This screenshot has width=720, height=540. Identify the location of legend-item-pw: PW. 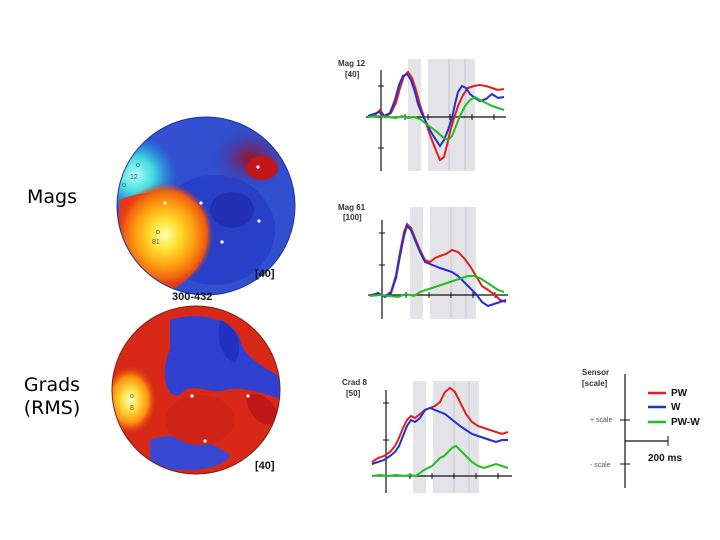
(668, 393).